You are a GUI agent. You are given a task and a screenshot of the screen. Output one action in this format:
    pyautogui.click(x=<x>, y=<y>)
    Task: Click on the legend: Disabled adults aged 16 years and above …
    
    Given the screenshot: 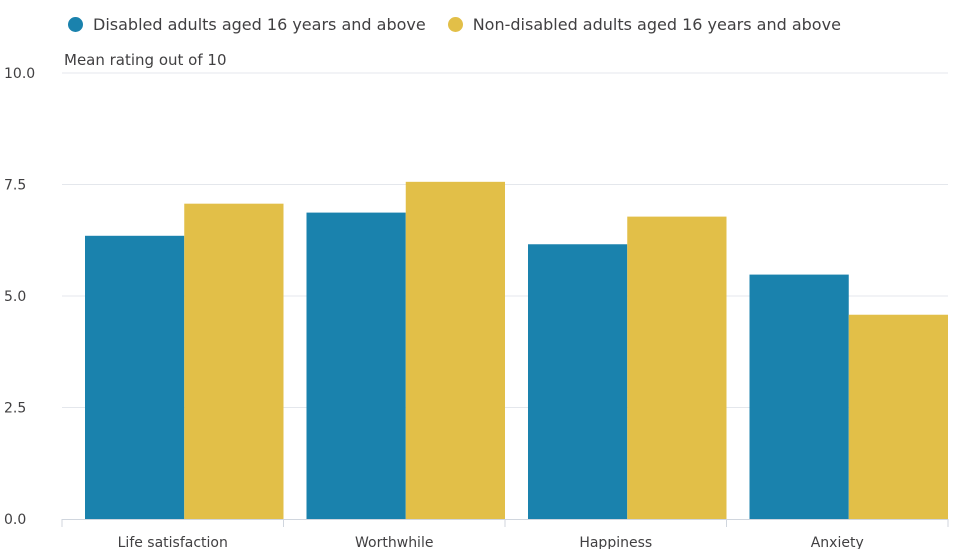 What is the action you would take?
    pyautogui.click(x=465, y=24)
    